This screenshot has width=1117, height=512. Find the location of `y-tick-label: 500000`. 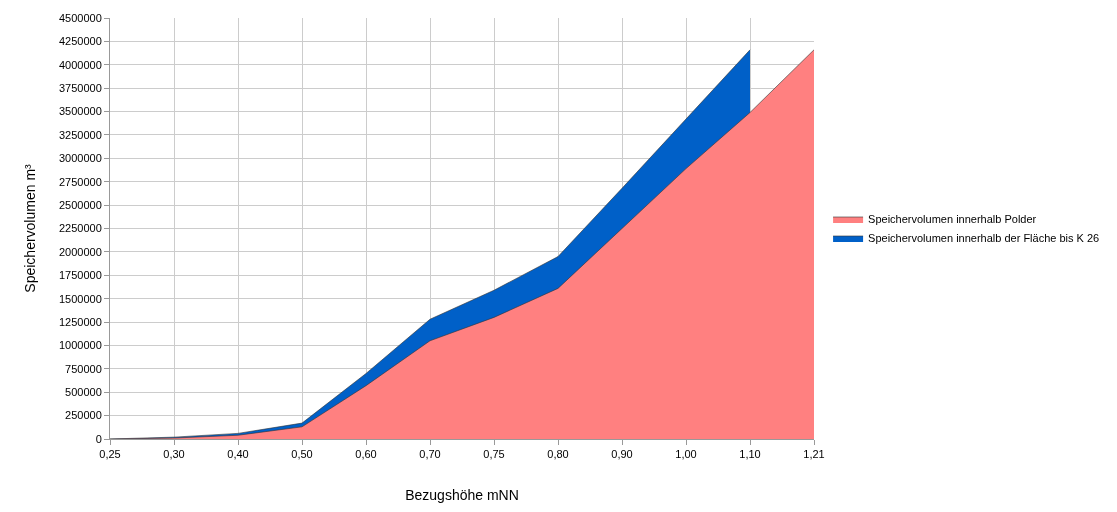

y-tick-label: 500000 is located at coordinates (83, 392).